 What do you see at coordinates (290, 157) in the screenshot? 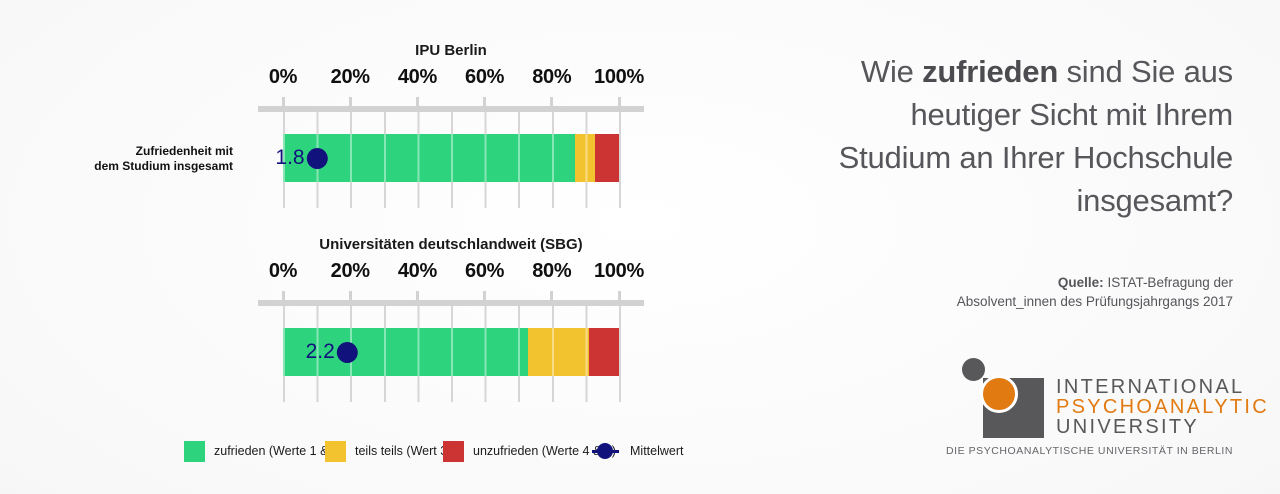
I see `mean-value: 1.8` at bounding box center [290, 157].